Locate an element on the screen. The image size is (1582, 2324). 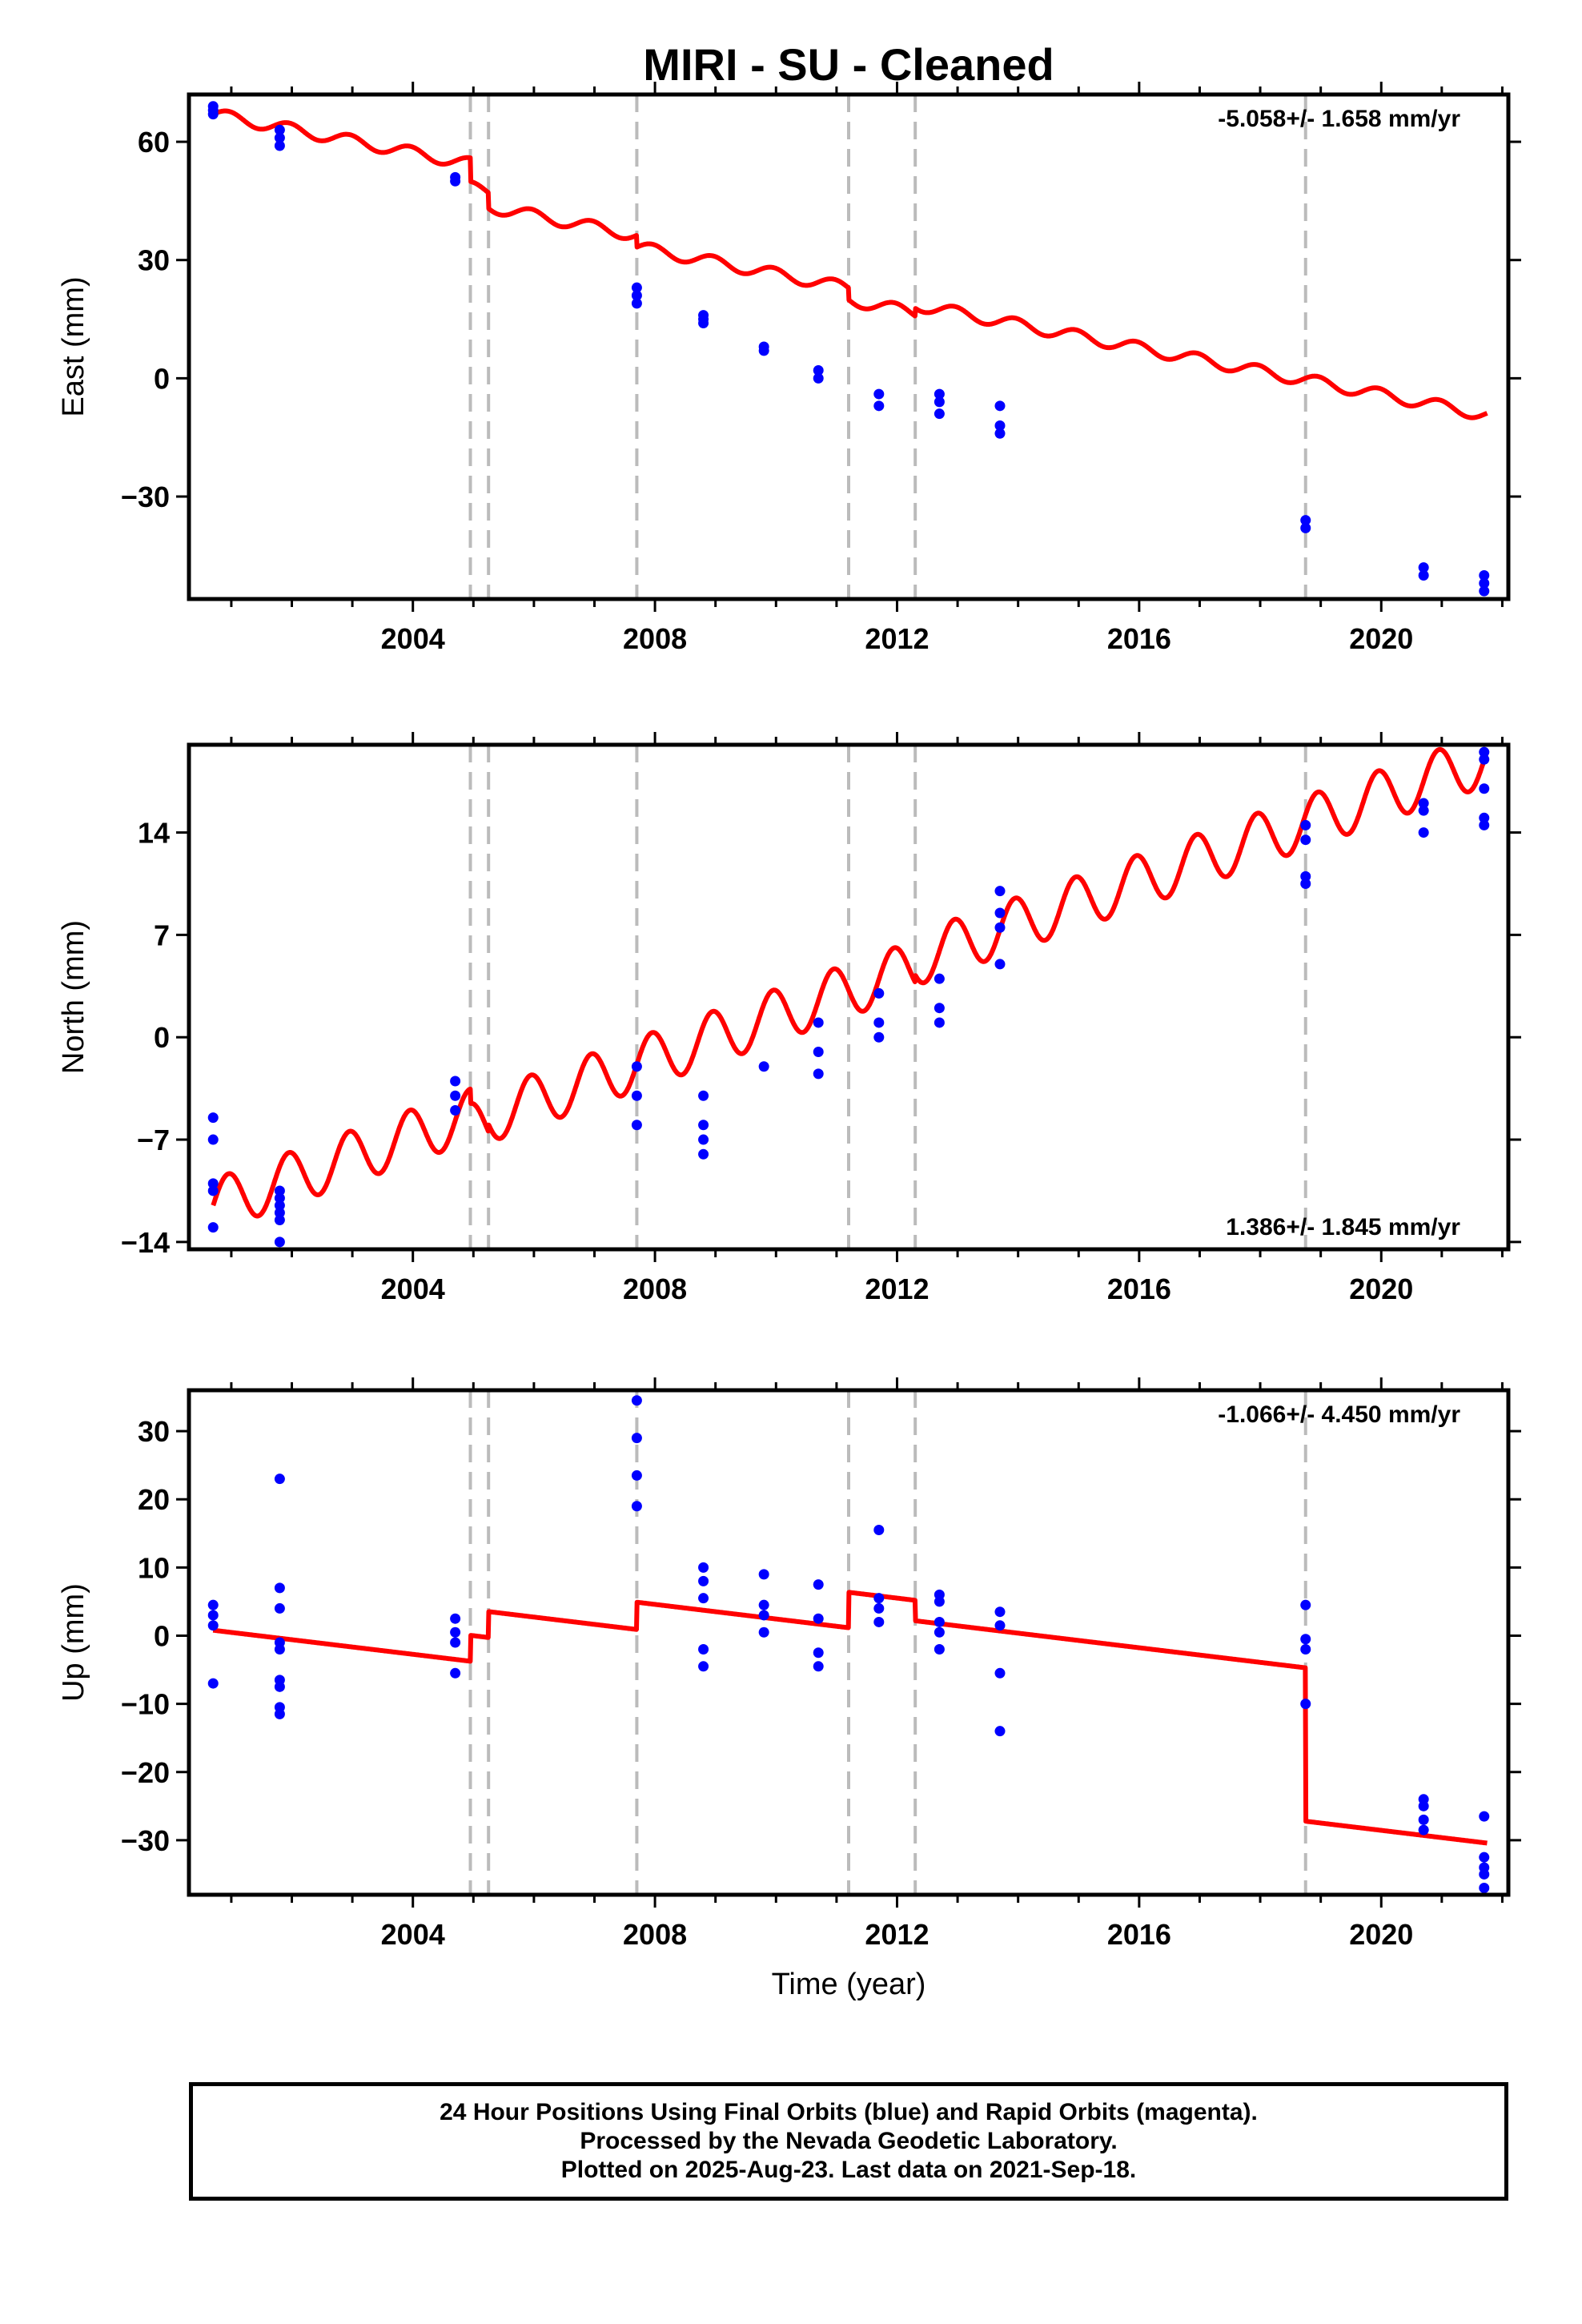
east-y-tick-label: 30 is located at coordinates (154, 260).